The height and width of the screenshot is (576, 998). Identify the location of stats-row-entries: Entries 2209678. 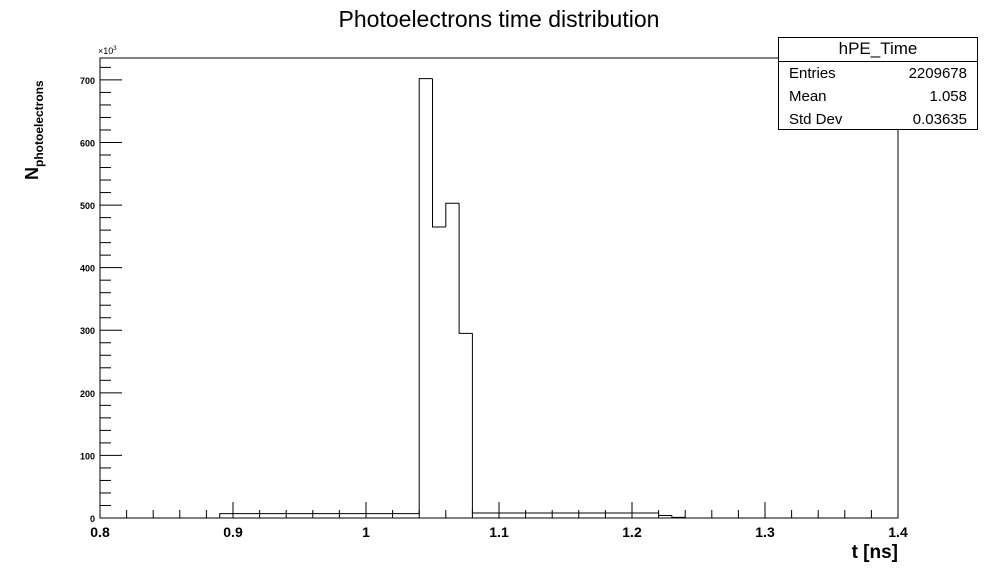
(878, 73).